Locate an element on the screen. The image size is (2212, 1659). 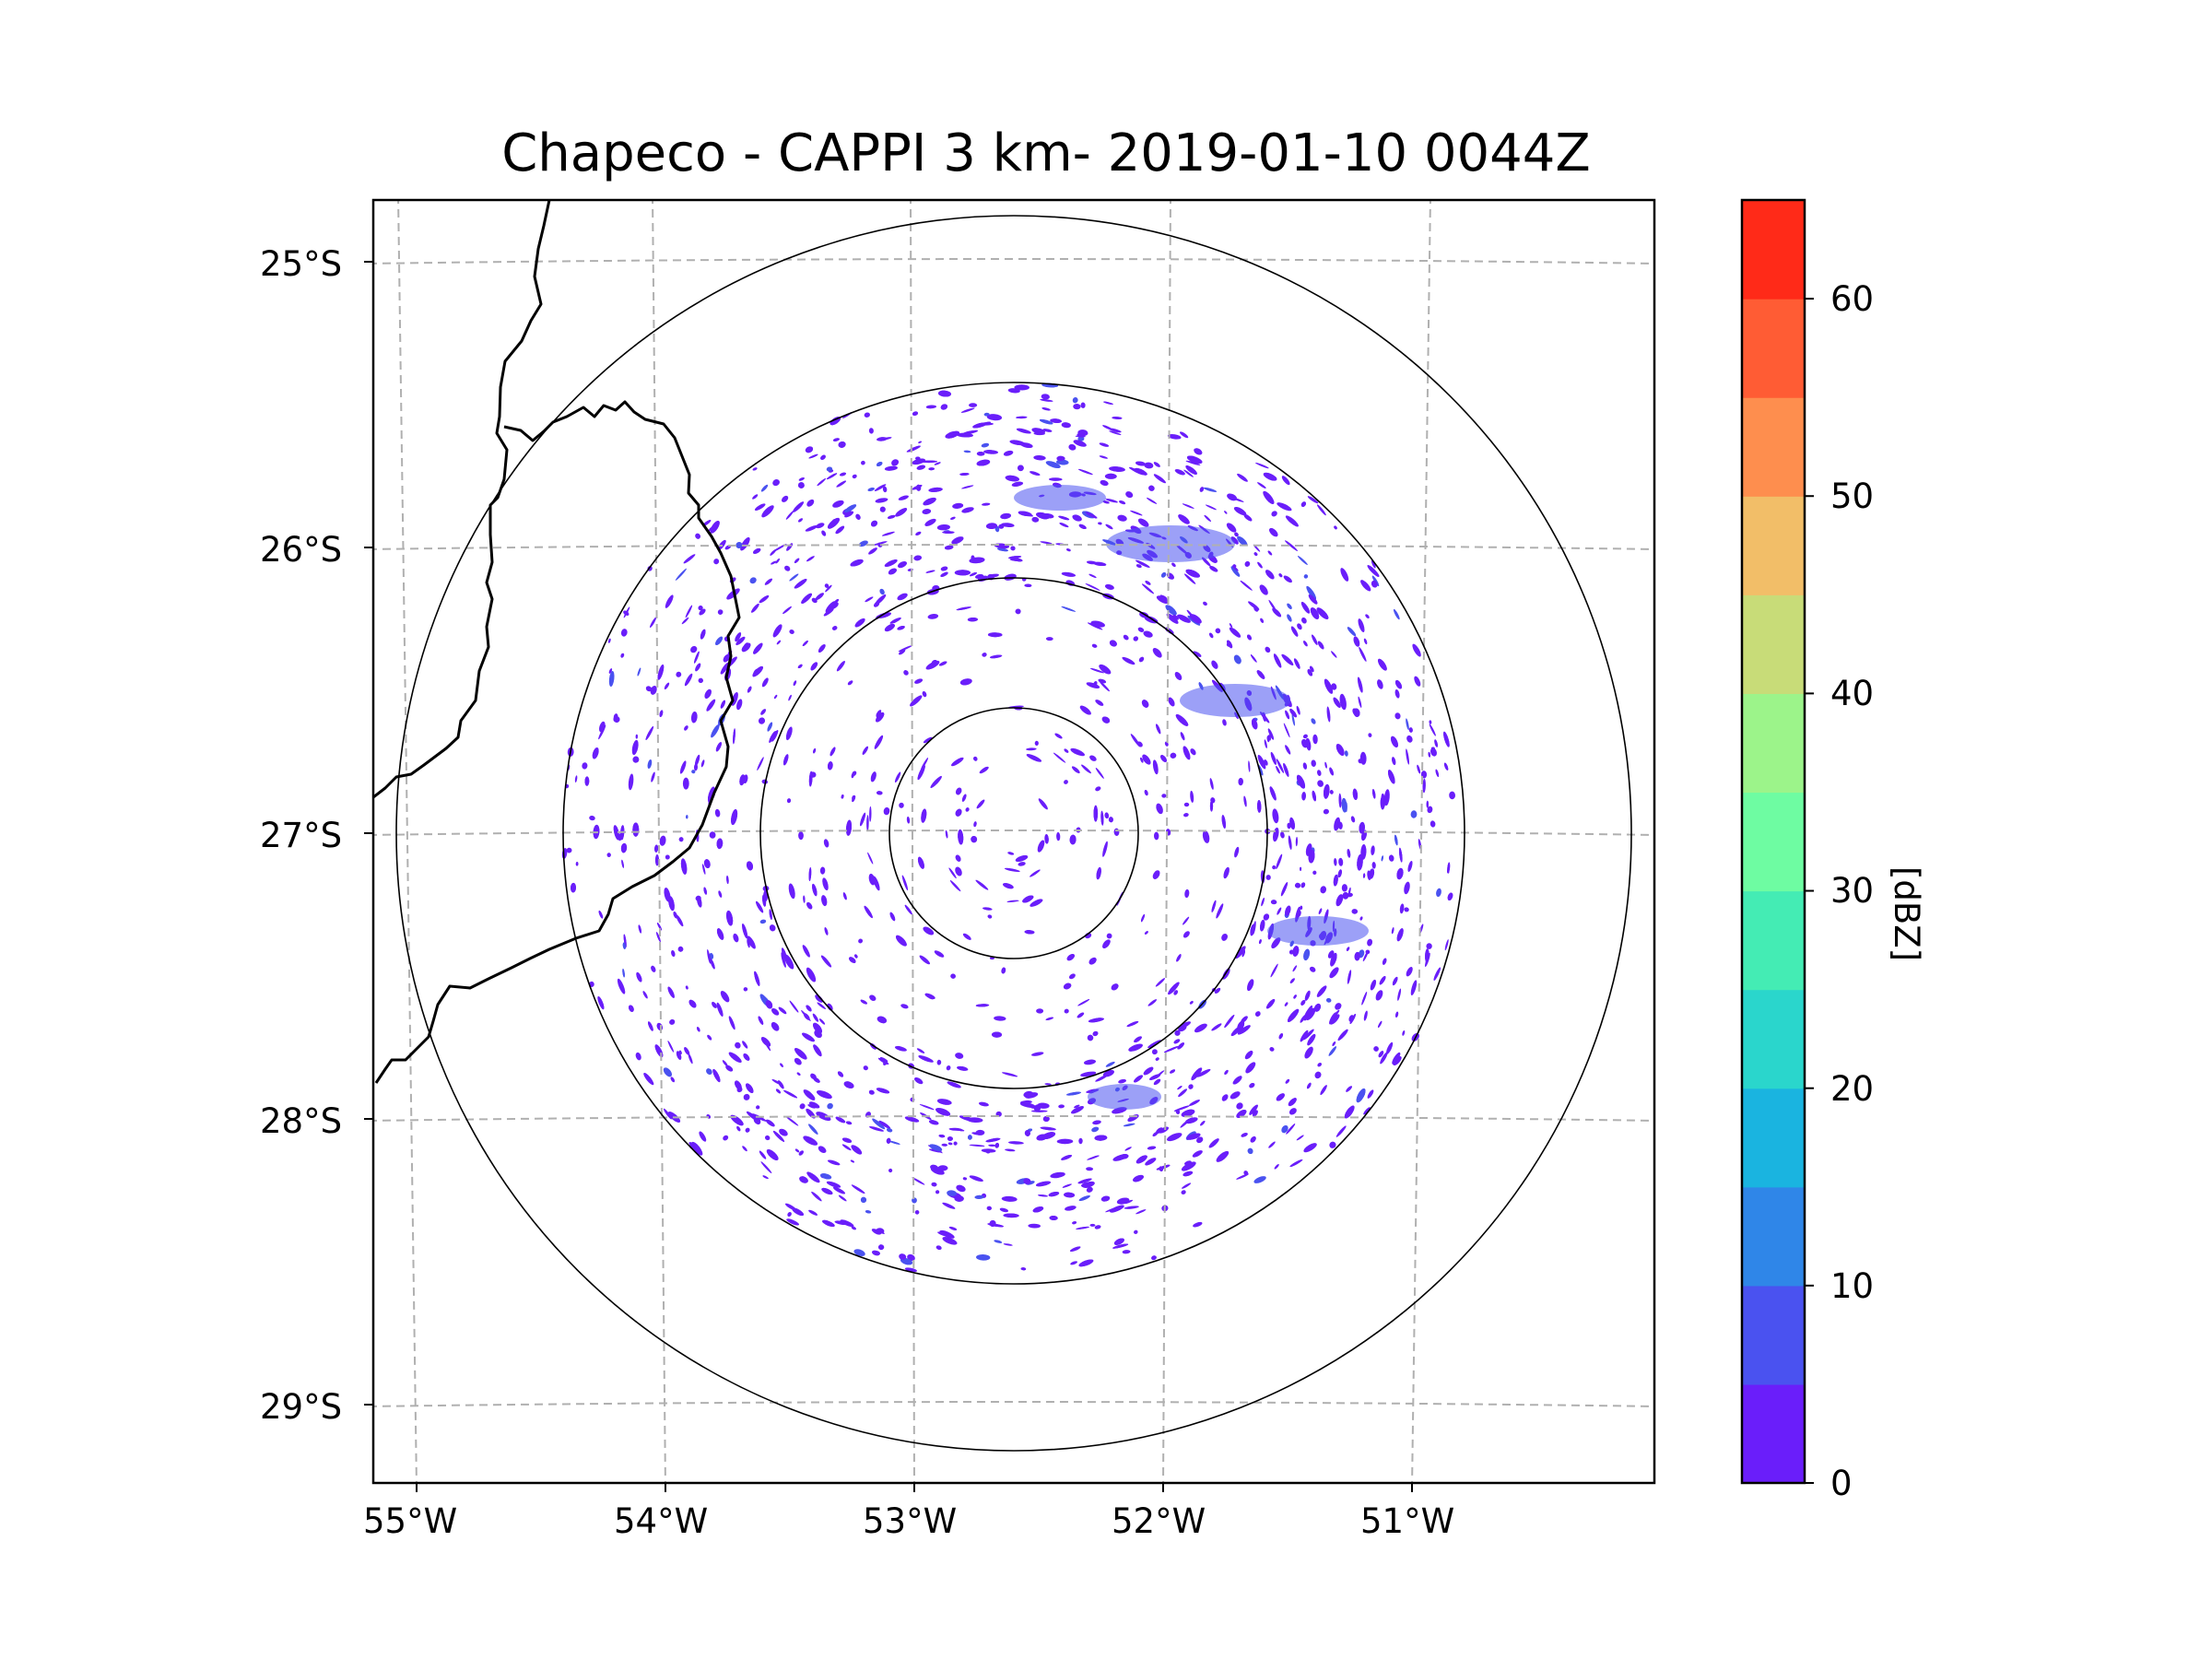
lon-label-51w: 51°W is located at coordinates (1407, 1521).